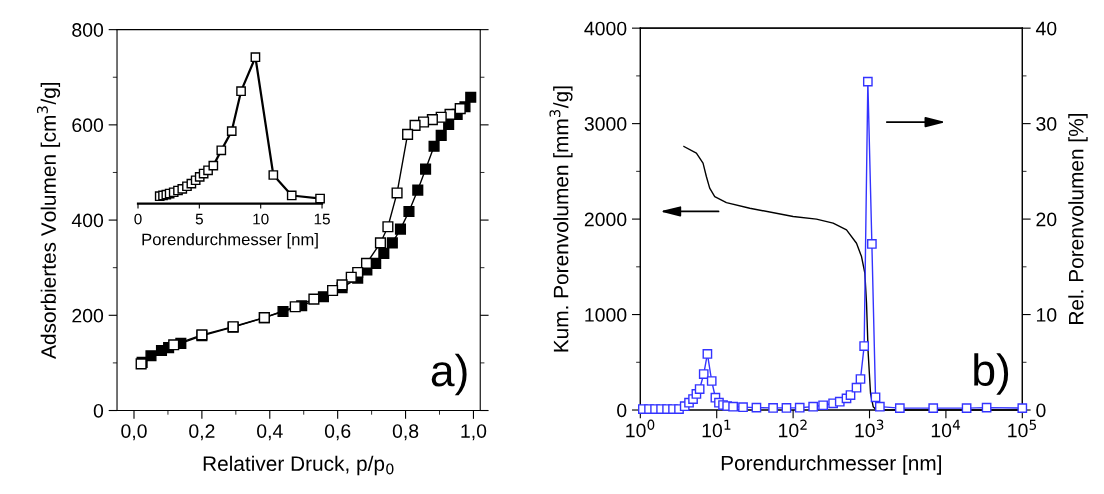 Image resolution: width=1104 pixels, height=494 pixels. I want to click on x-tick-label: 10$^{1}$, so click(716, 428).